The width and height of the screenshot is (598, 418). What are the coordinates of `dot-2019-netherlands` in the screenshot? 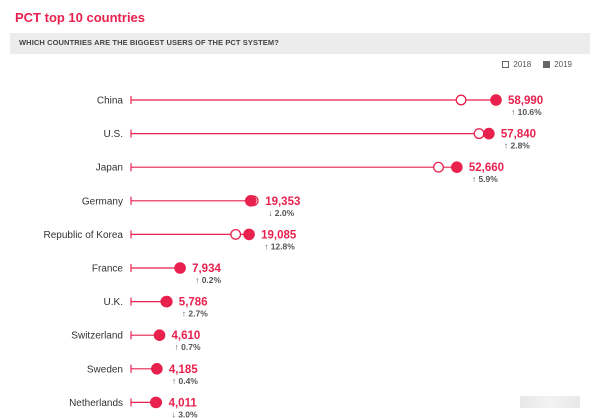 It's located at (156, 402).